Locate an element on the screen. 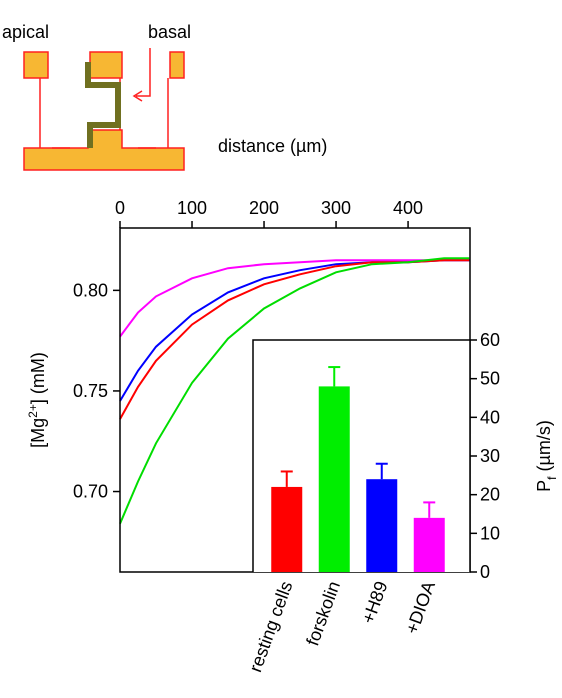  y2-tick-label: 50 is located at coordinates (490, 379).